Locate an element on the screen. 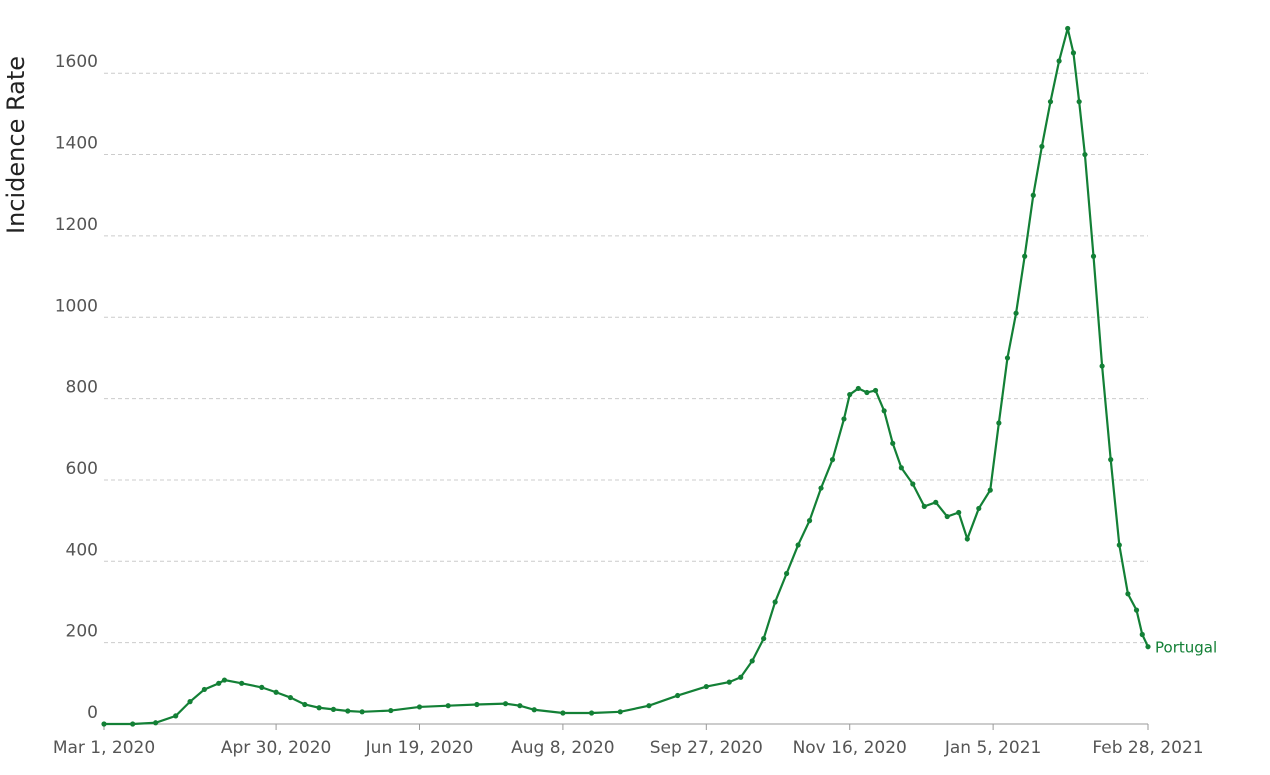 The width and height of the screenshot is (1270, 775). y-tick-label: 1000 is located at coordinates (76, 306).